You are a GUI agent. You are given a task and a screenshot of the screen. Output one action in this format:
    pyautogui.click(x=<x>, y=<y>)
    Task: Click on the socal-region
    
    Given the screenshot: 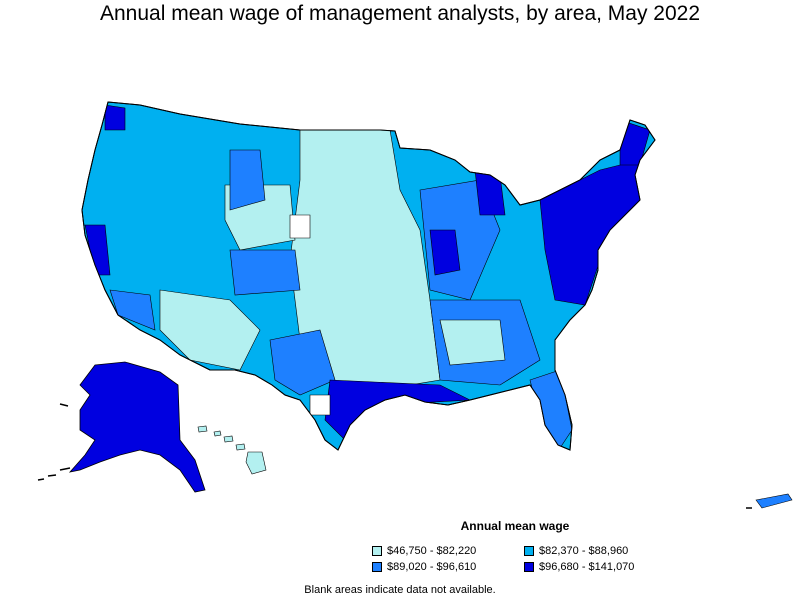 What is the action you would take?
    pyautogui.click(x=132, y=310)
    